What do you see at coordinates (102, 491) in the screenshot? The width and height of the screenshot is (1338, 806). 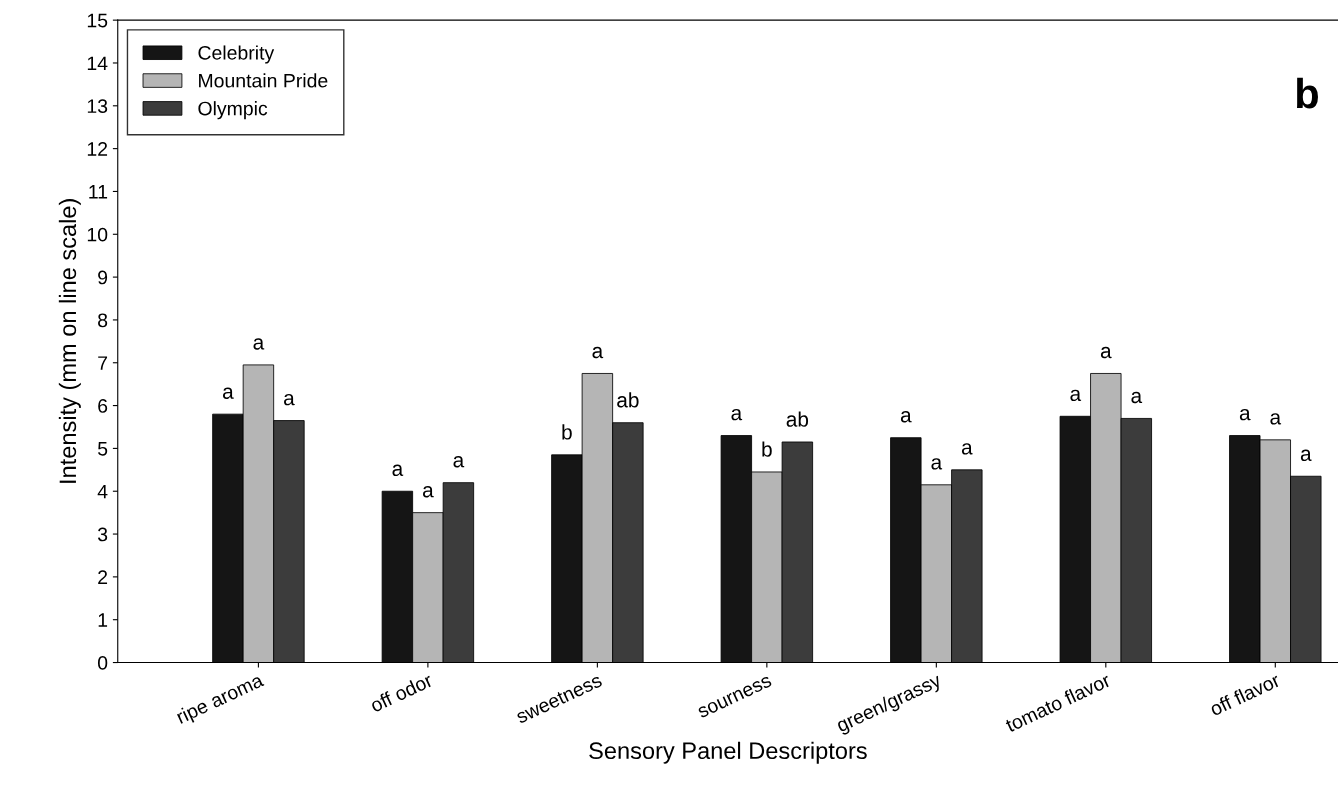 I see `y-tick-label: 4` at bounding box center [102, 491].